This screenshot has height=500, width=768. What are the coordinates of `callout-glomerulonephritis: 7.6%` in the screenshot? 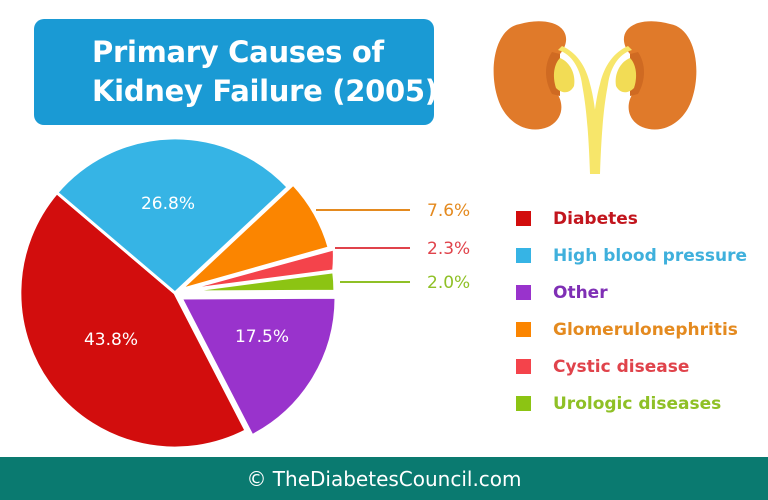 It's located at (448, 211).